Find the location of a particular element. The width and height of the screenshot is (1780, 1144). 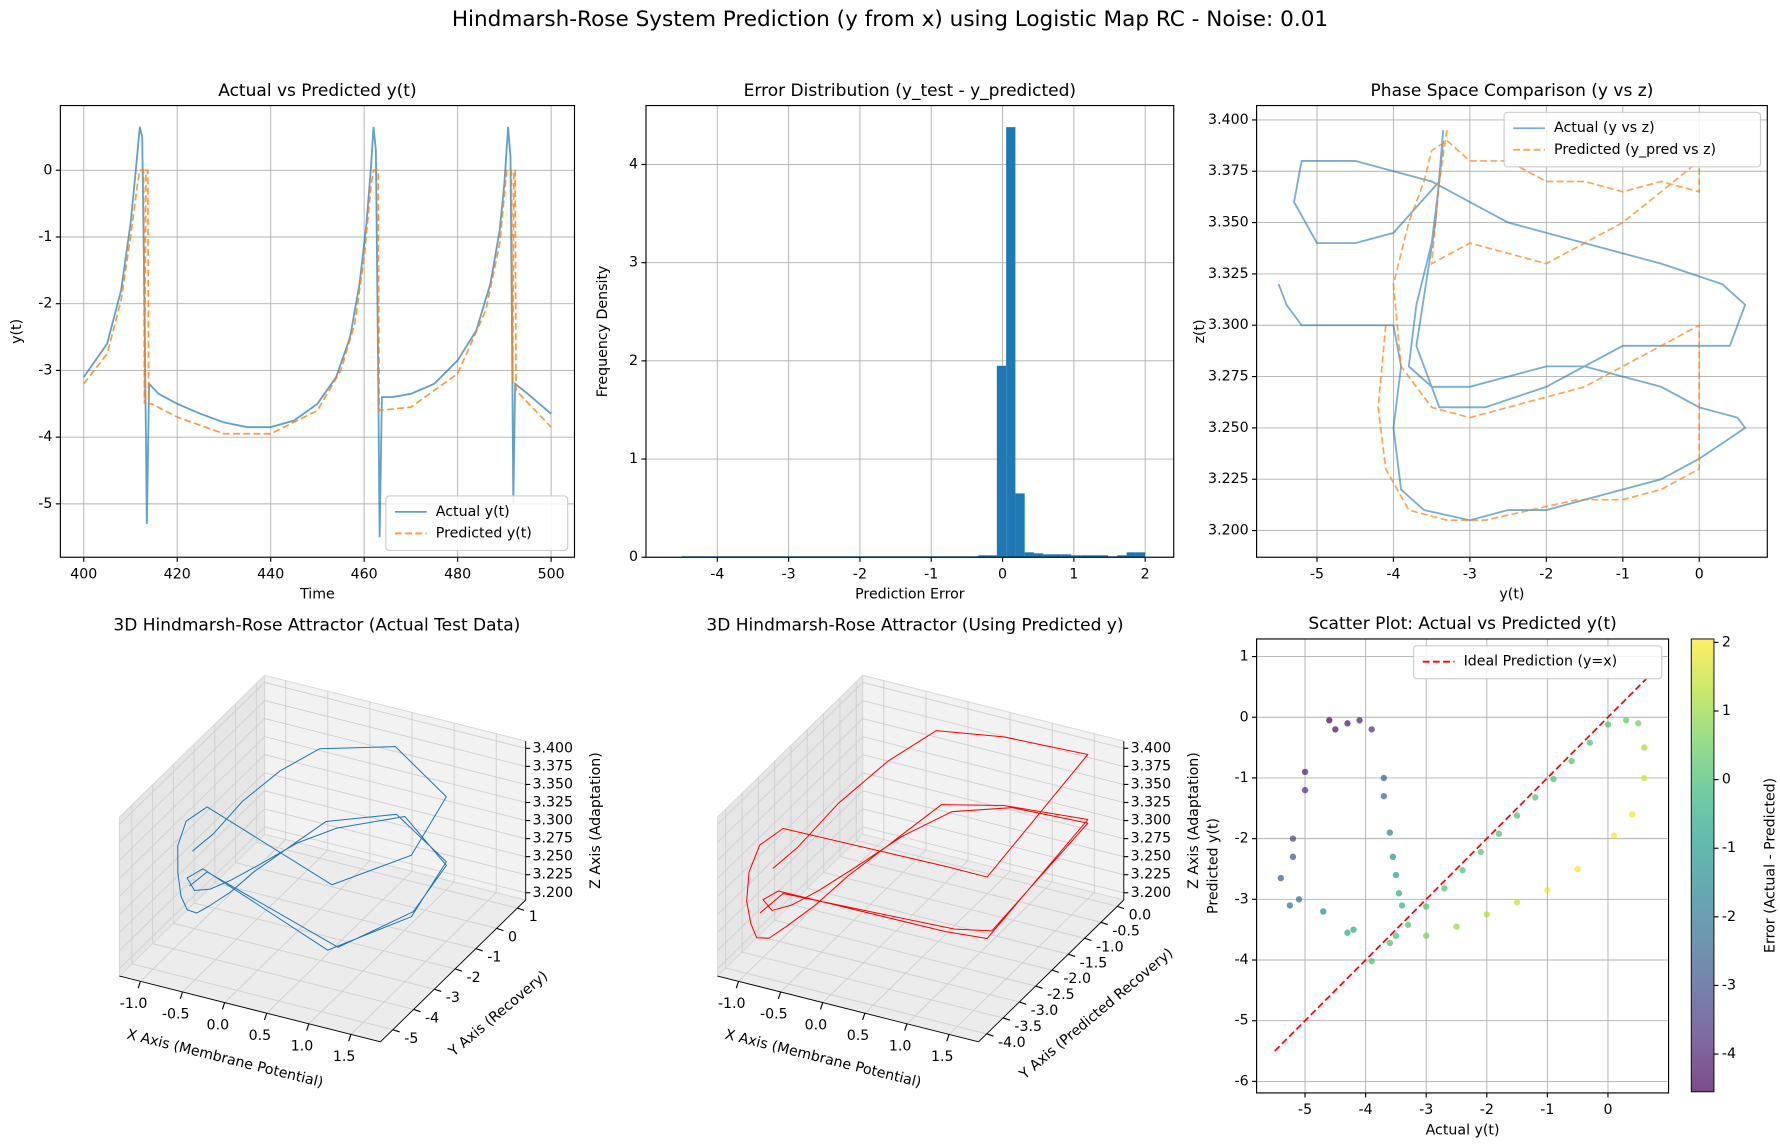

y-tick-label: 1 is located at coordinates (533, 917).